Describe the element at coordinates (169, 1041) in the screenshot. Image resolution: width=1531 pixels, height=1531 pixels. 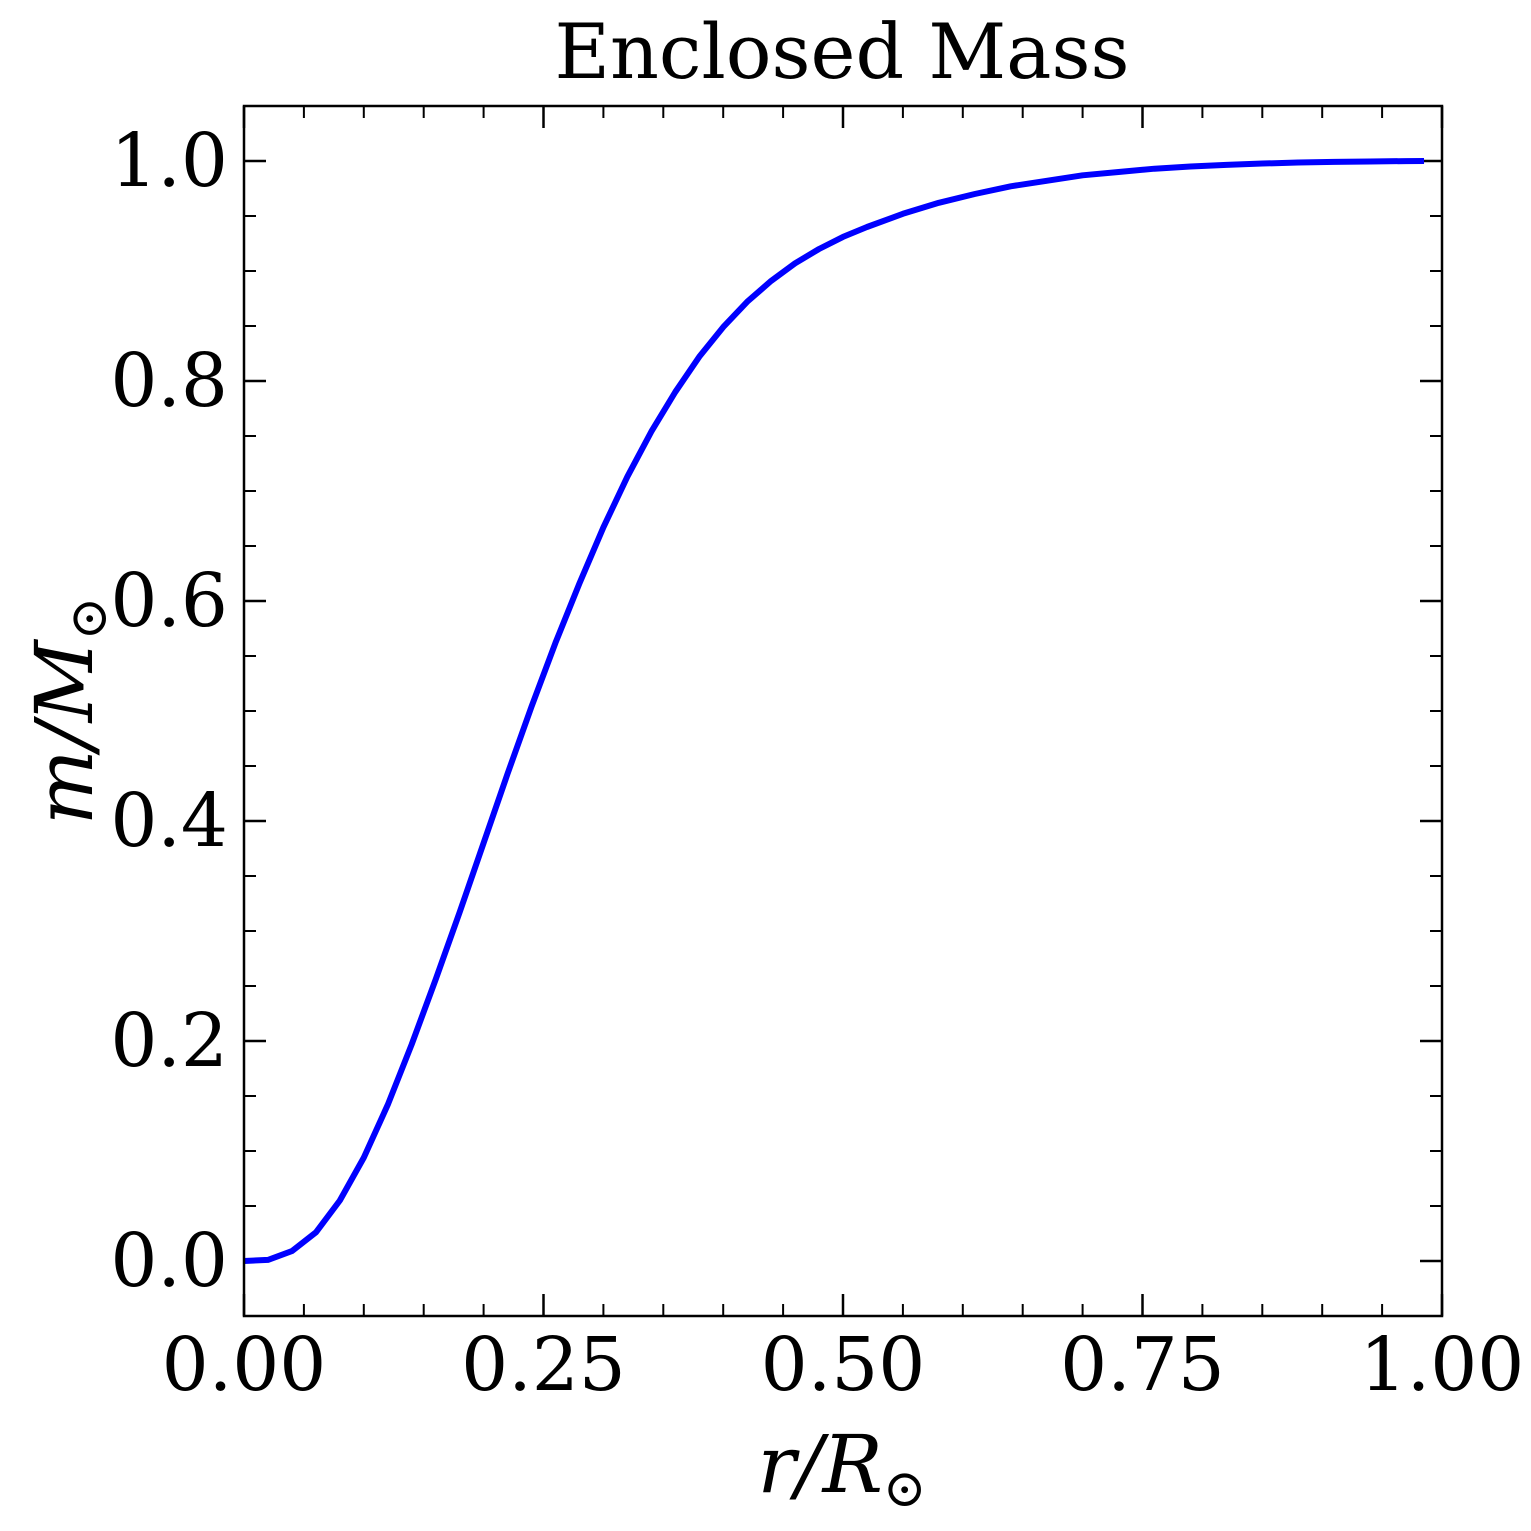
I see `y-tick-label: 0.2` at that location.